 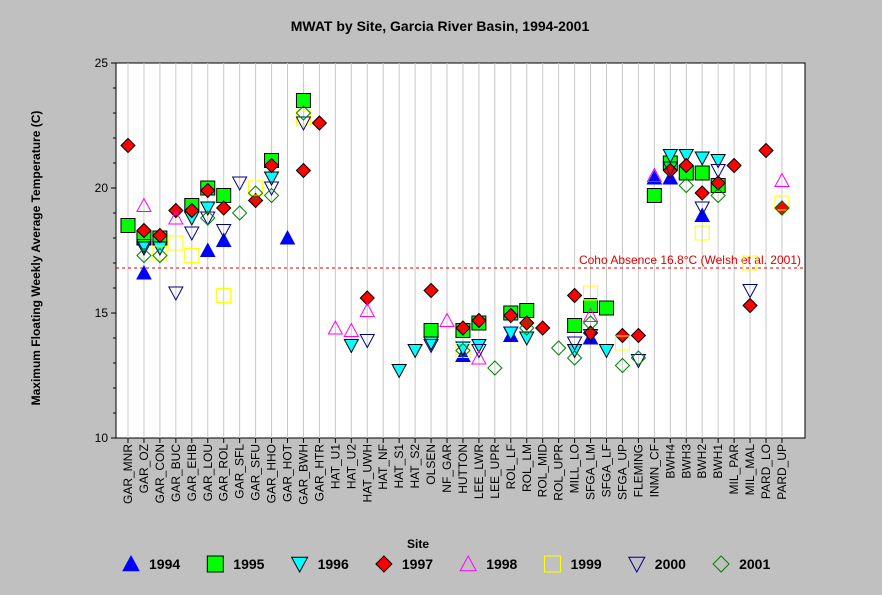 I want to click on y-tick-label-15: 15, so click(x=102, y=313).